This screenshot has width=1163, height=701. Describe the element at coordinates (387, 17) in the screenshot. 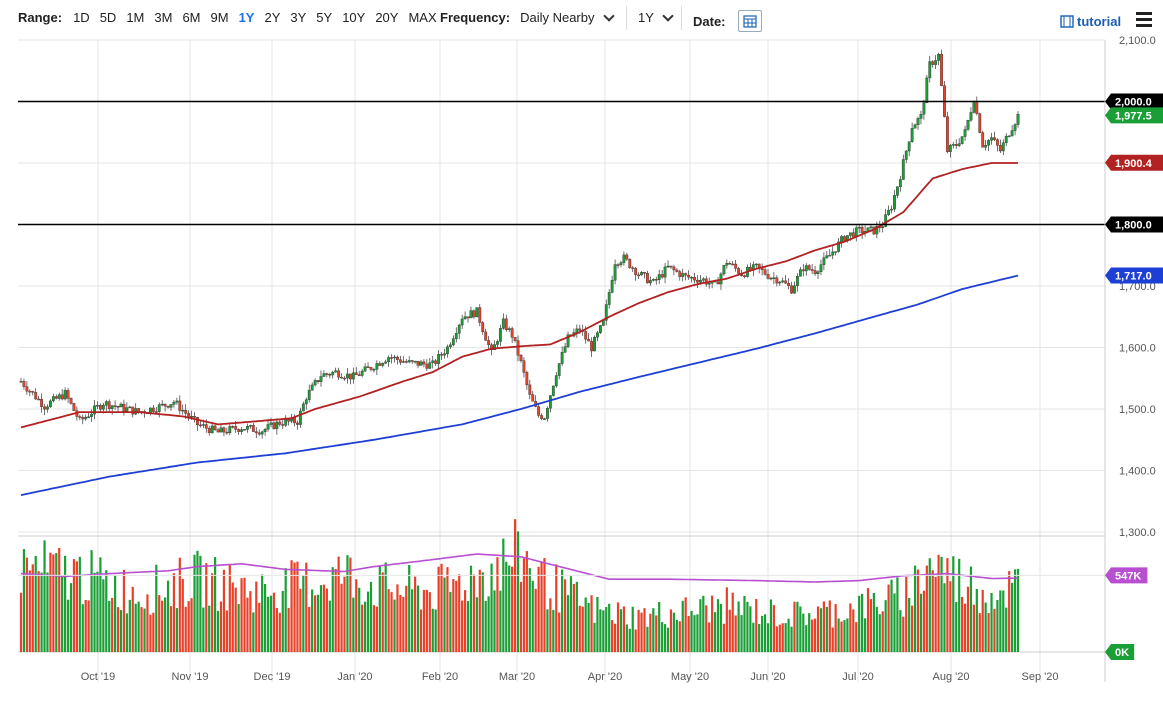

I see `range-20y-button: 20Y` at that location.